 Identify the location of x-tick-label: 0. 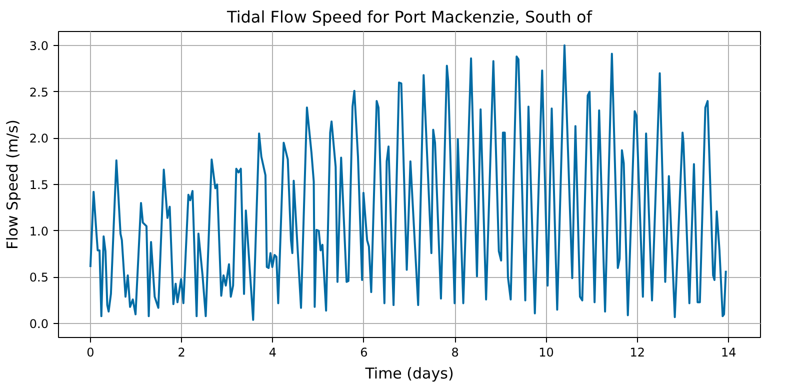
(90, 353).